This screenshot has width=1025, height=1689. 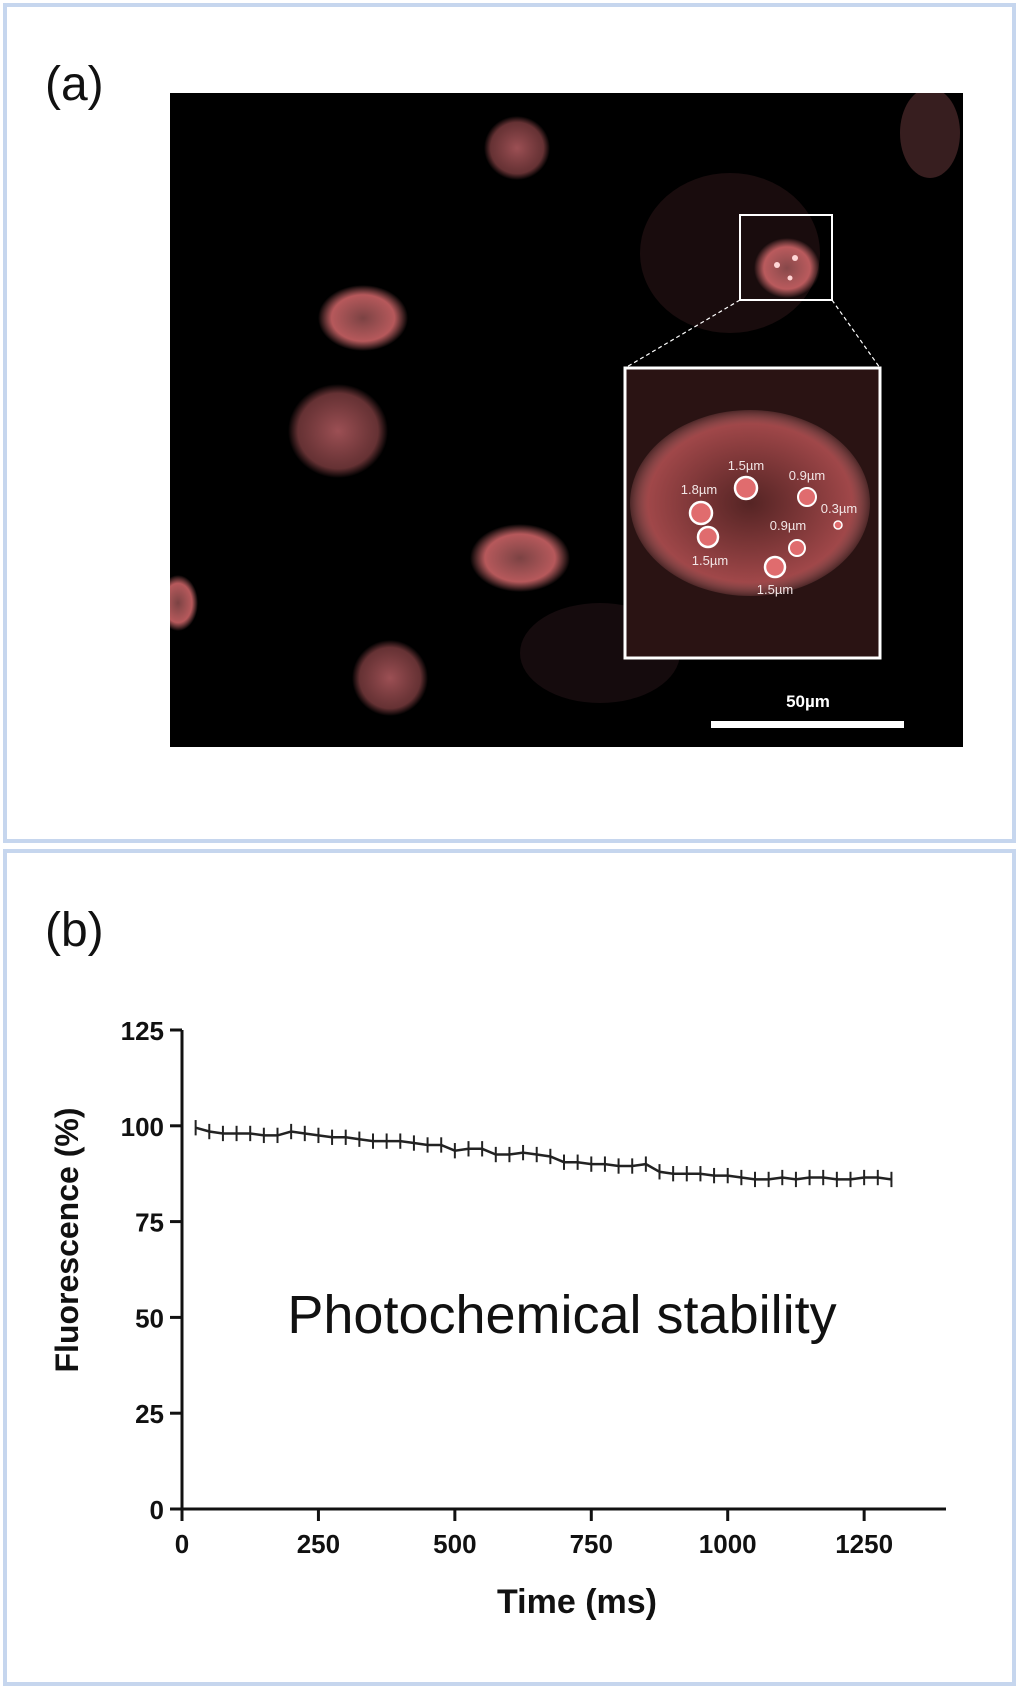 I want to click on zoom-region-box, so click(x=786, y=257).